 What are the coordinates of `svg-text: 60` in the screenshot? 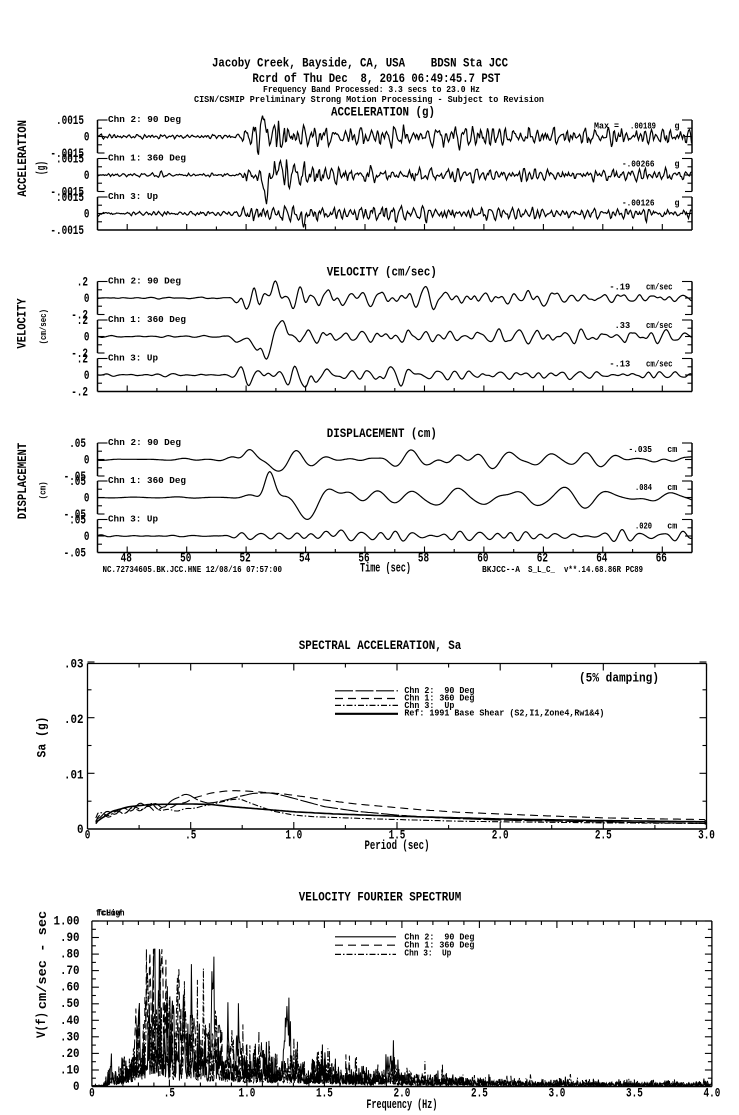 It's located at (482, 558).